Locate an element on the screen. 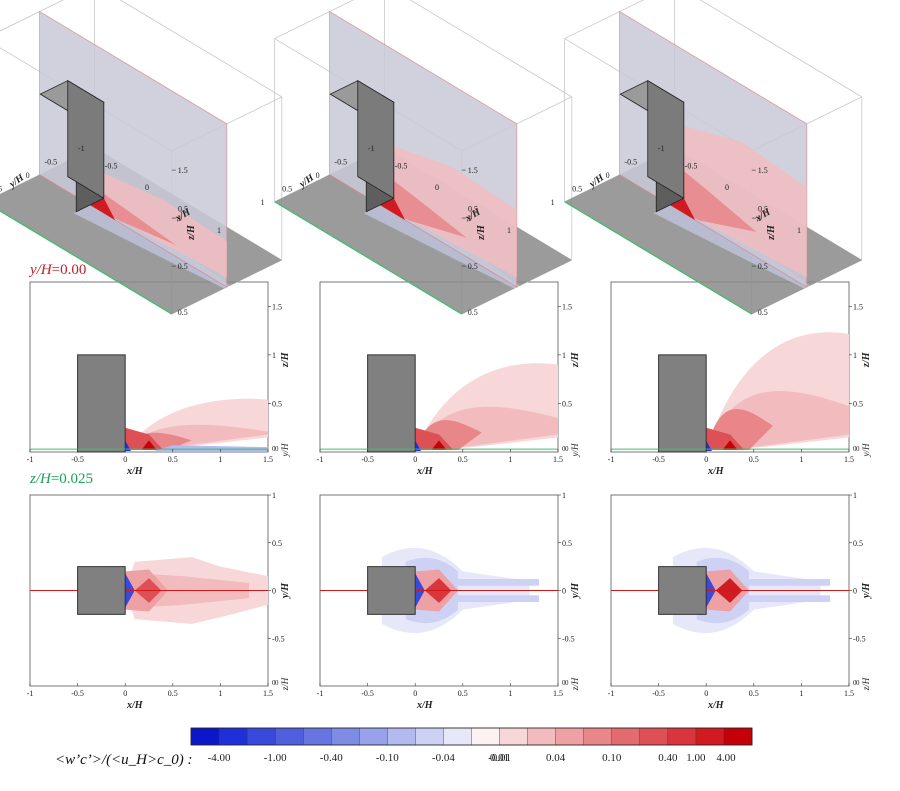 Image resolution: width=900 pixels, height=791 pixels. colorbar-tick-label: -0.10 is located at coordinates (387, 758).